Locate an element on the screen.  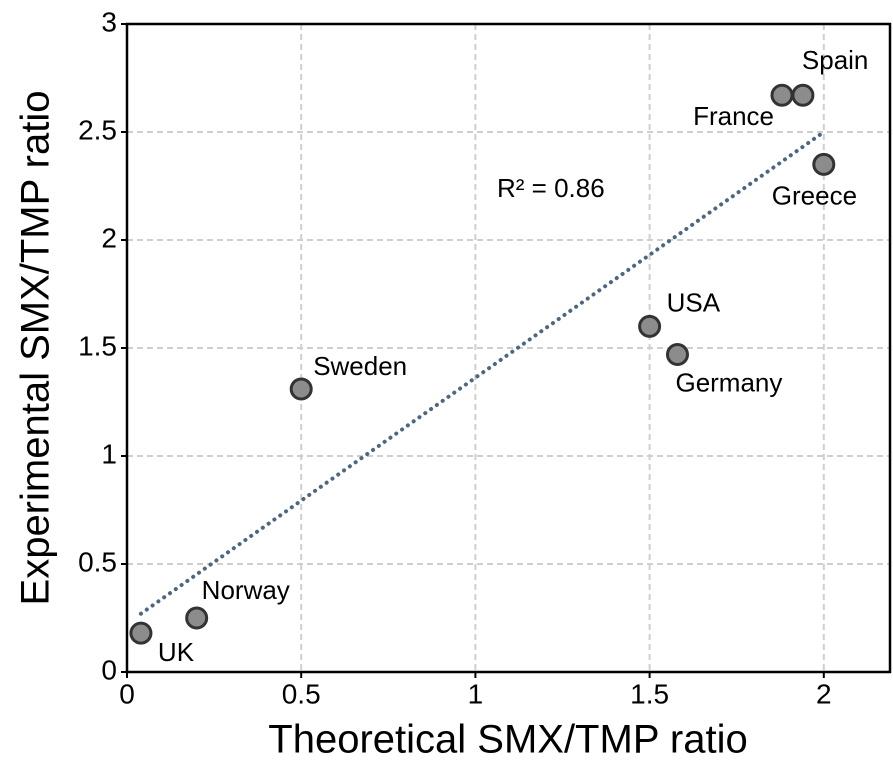
point-label: Germany is located at coordinates (728, 382).